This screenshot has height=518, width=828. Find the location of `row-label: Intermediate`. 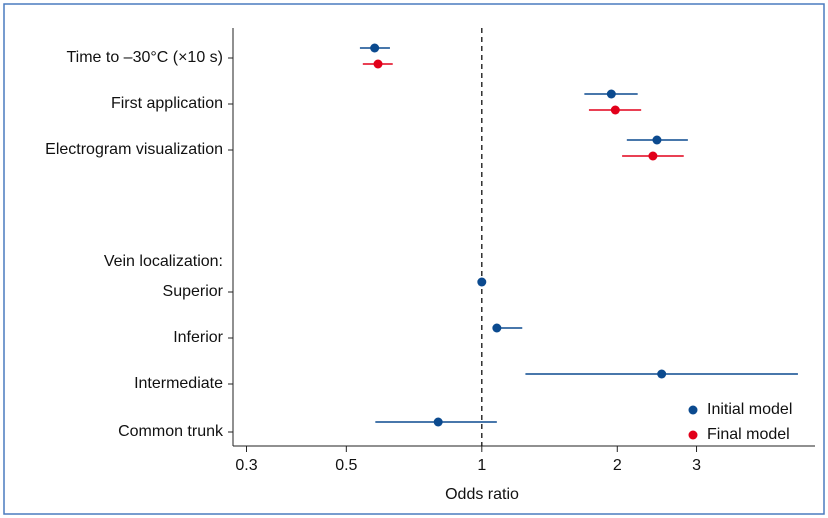

row-label: Intermediate is located at coordinates (178, 383).